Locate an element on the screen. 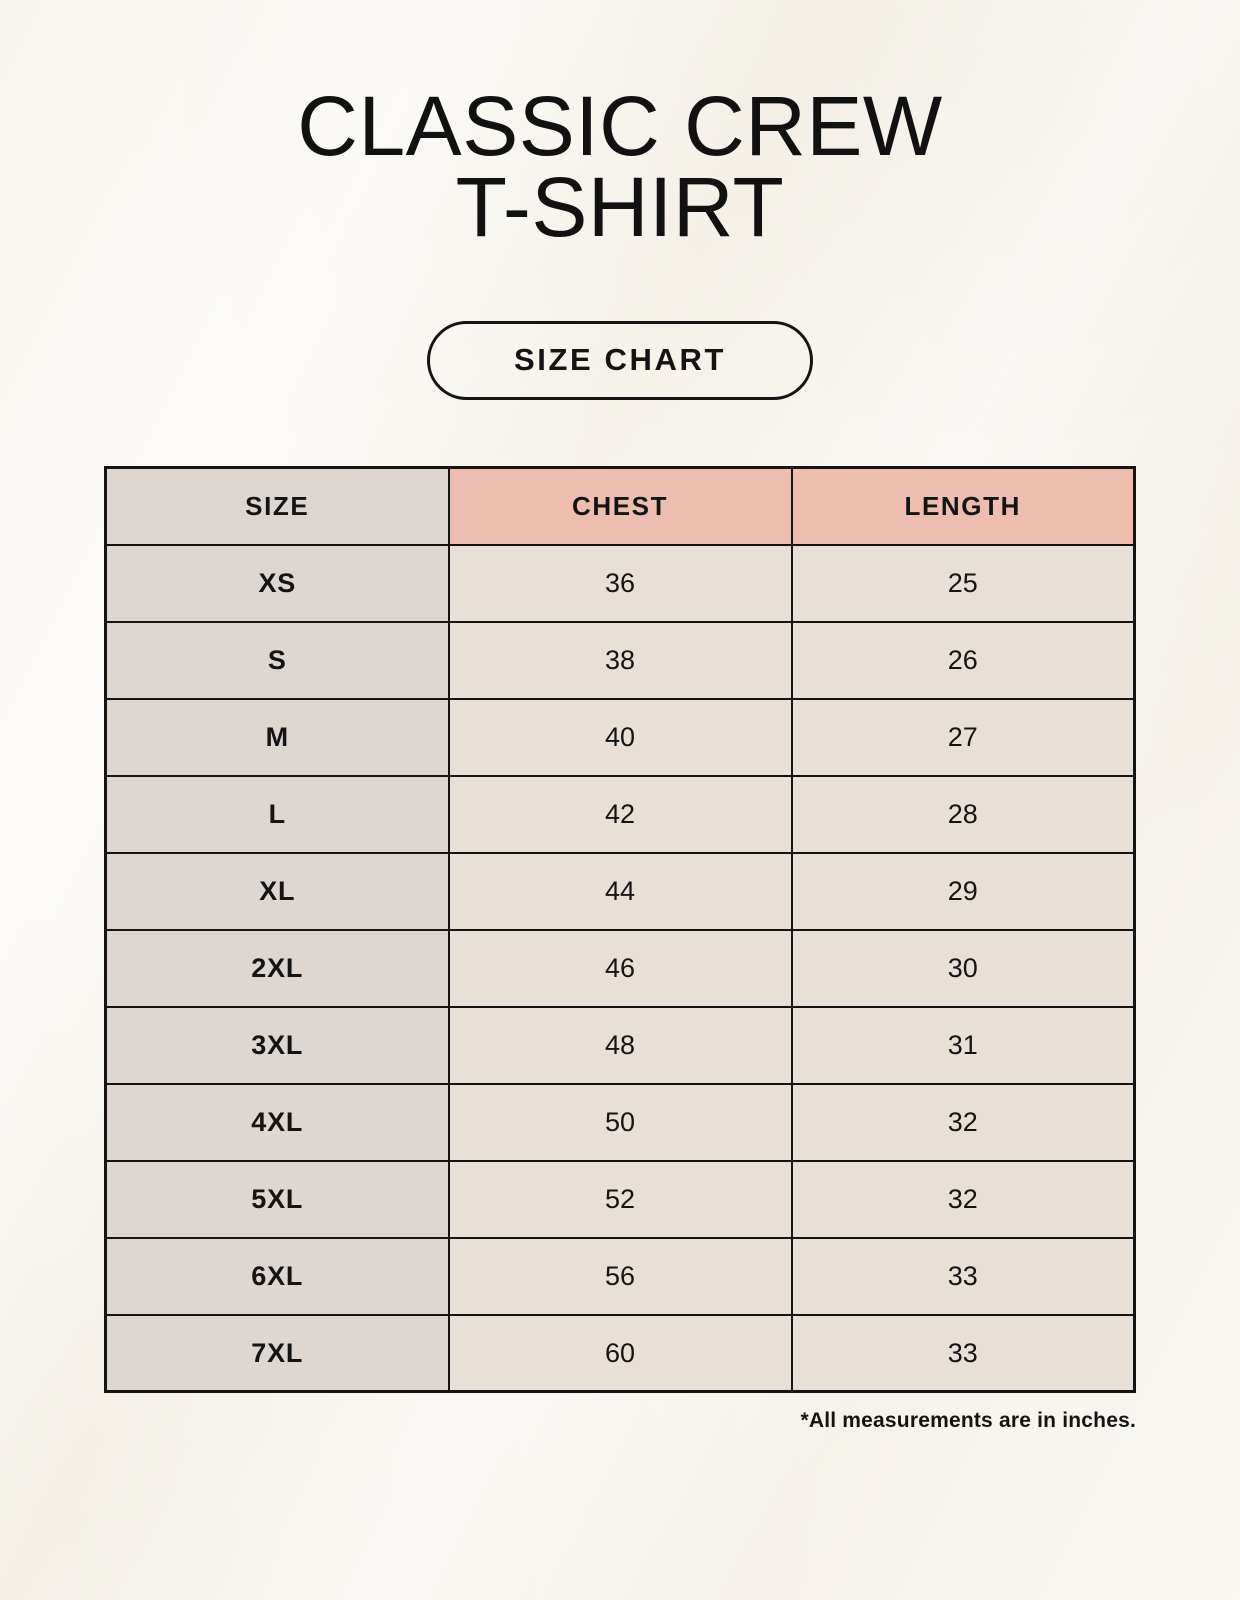 This screenshot has width=1240, height=1600. table-row: L 42 28 is located at coordinates (620, 814).